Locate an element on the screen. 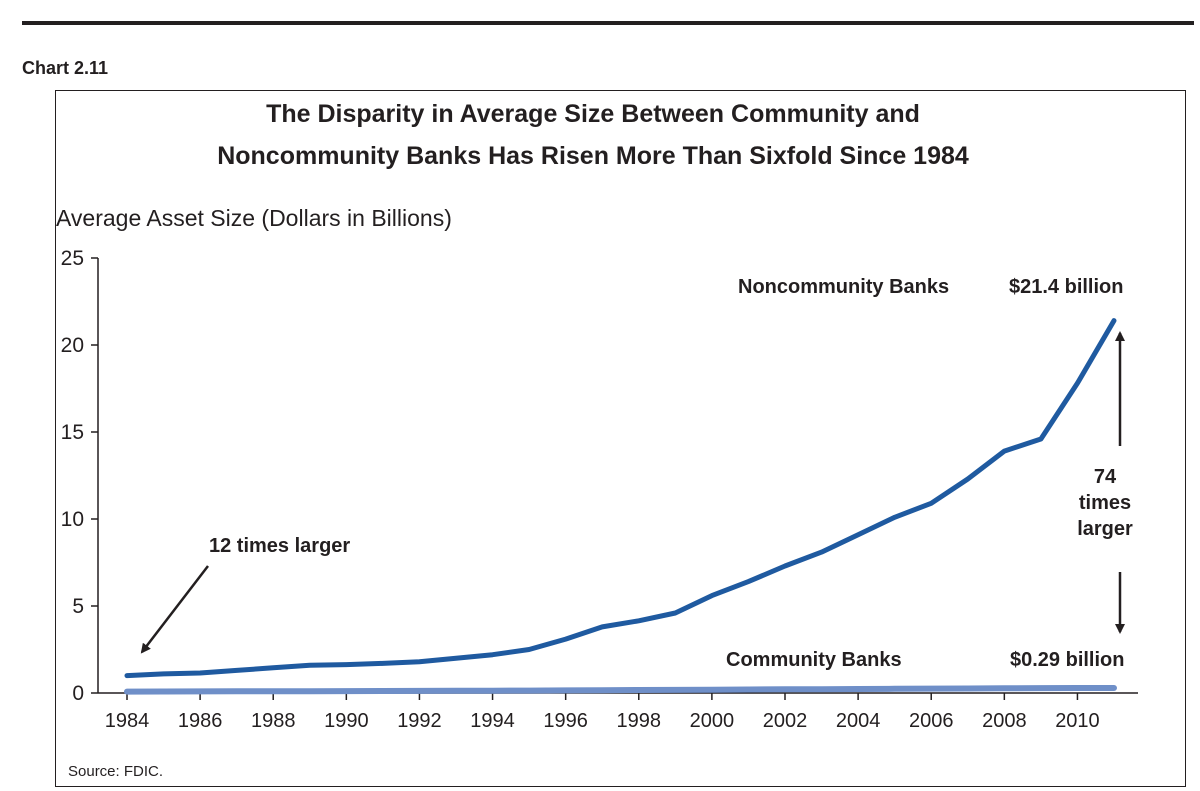 This screenshot has height=791, width=1200. y-axis-label: Average Asset Size (Dollars in Billions) is located at coordinates (254, 218).